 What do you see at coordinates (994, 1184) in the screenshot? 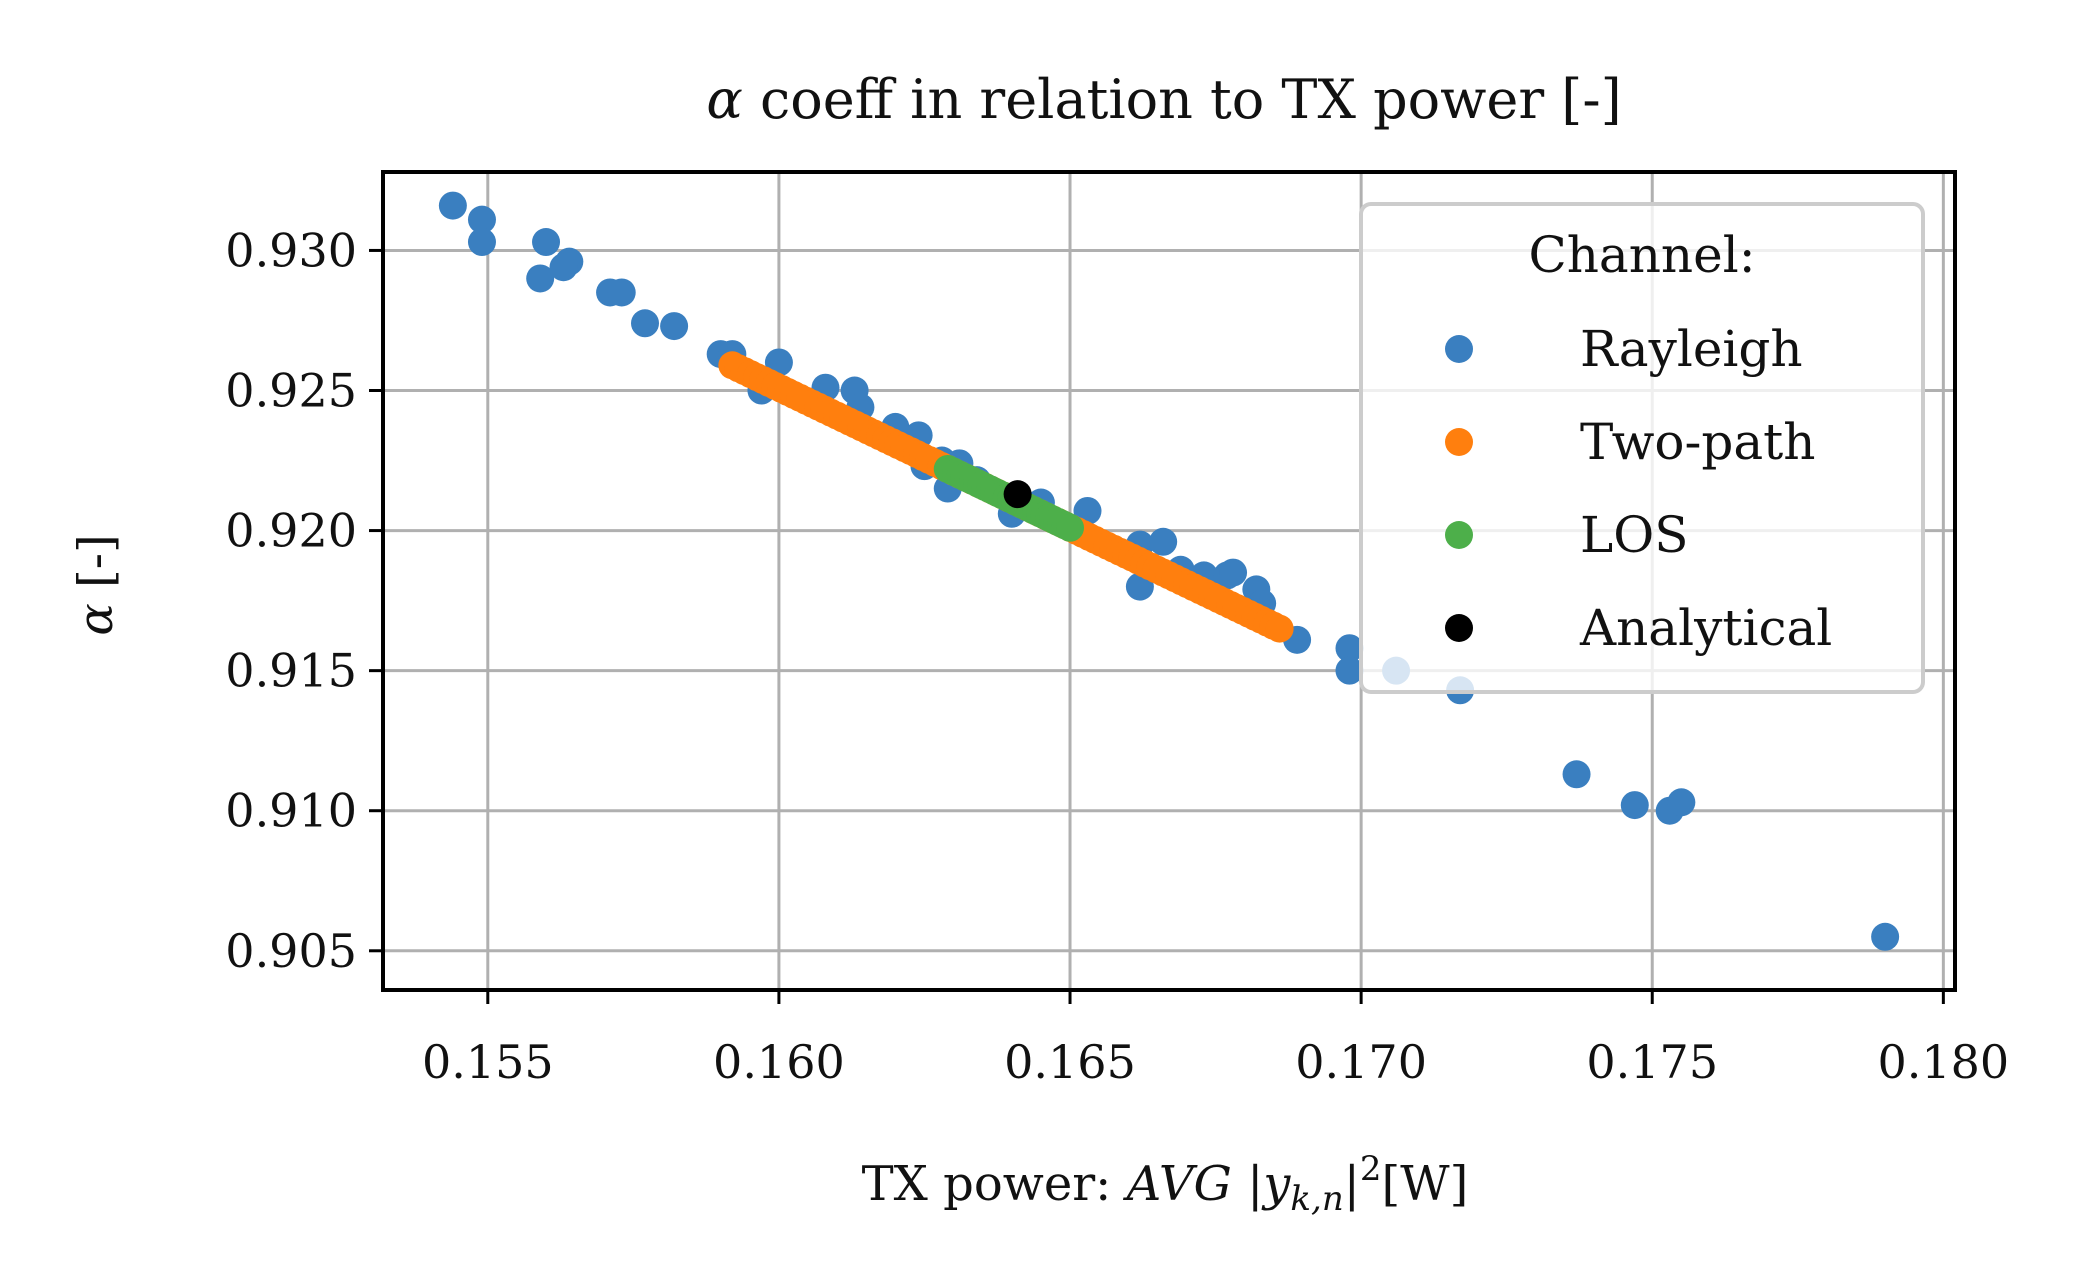
I see `x-axis-label-prefix: TX power:` at bounding box center [994, 1184].